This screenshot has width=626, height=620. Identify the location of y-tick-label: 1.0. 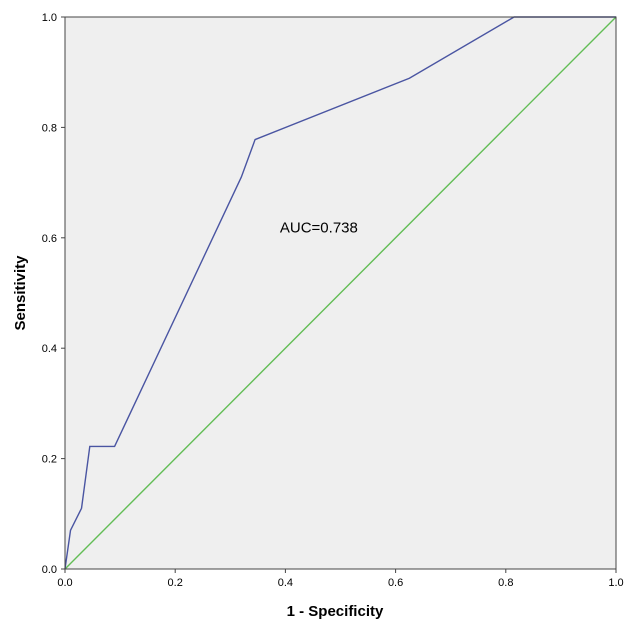
(49, 18).